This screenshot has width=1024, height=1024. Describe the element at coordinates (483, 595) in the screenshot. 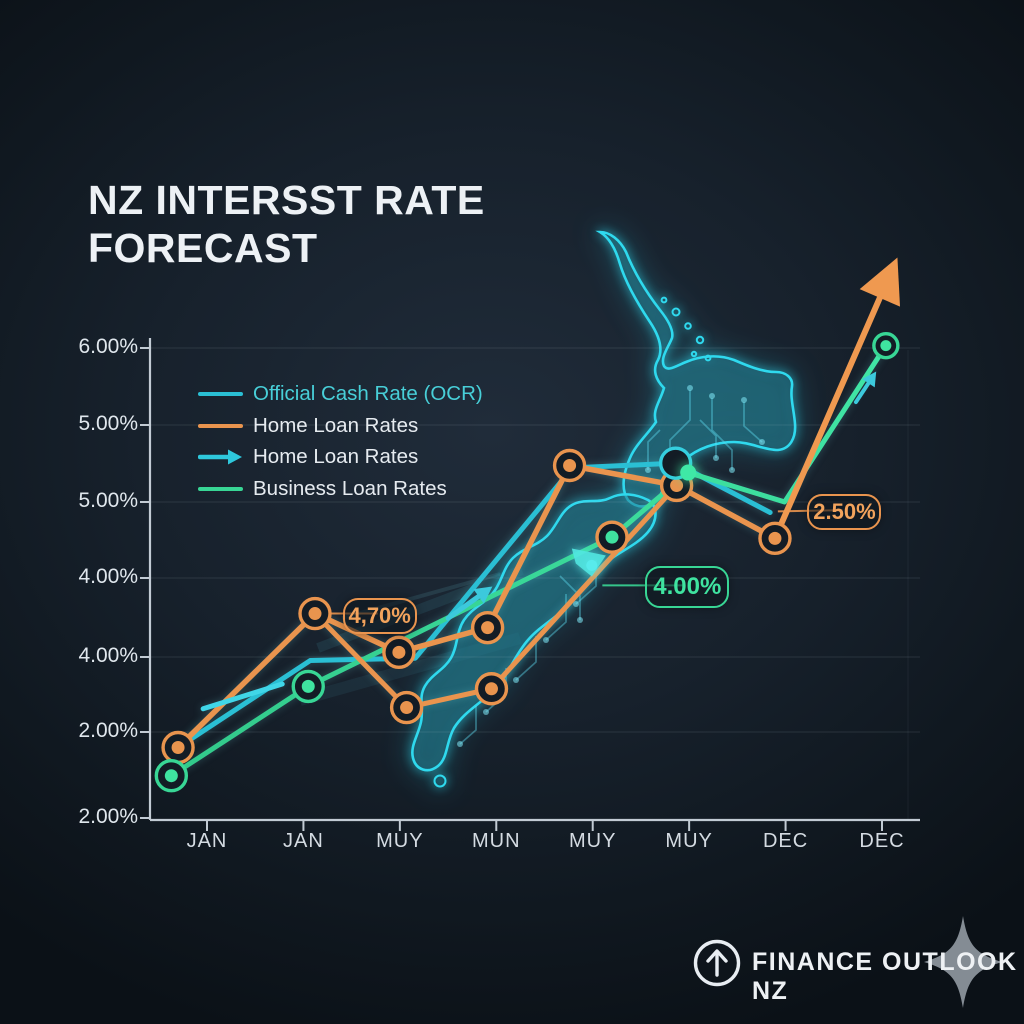

I see `small-arrow-1-head` at that location.